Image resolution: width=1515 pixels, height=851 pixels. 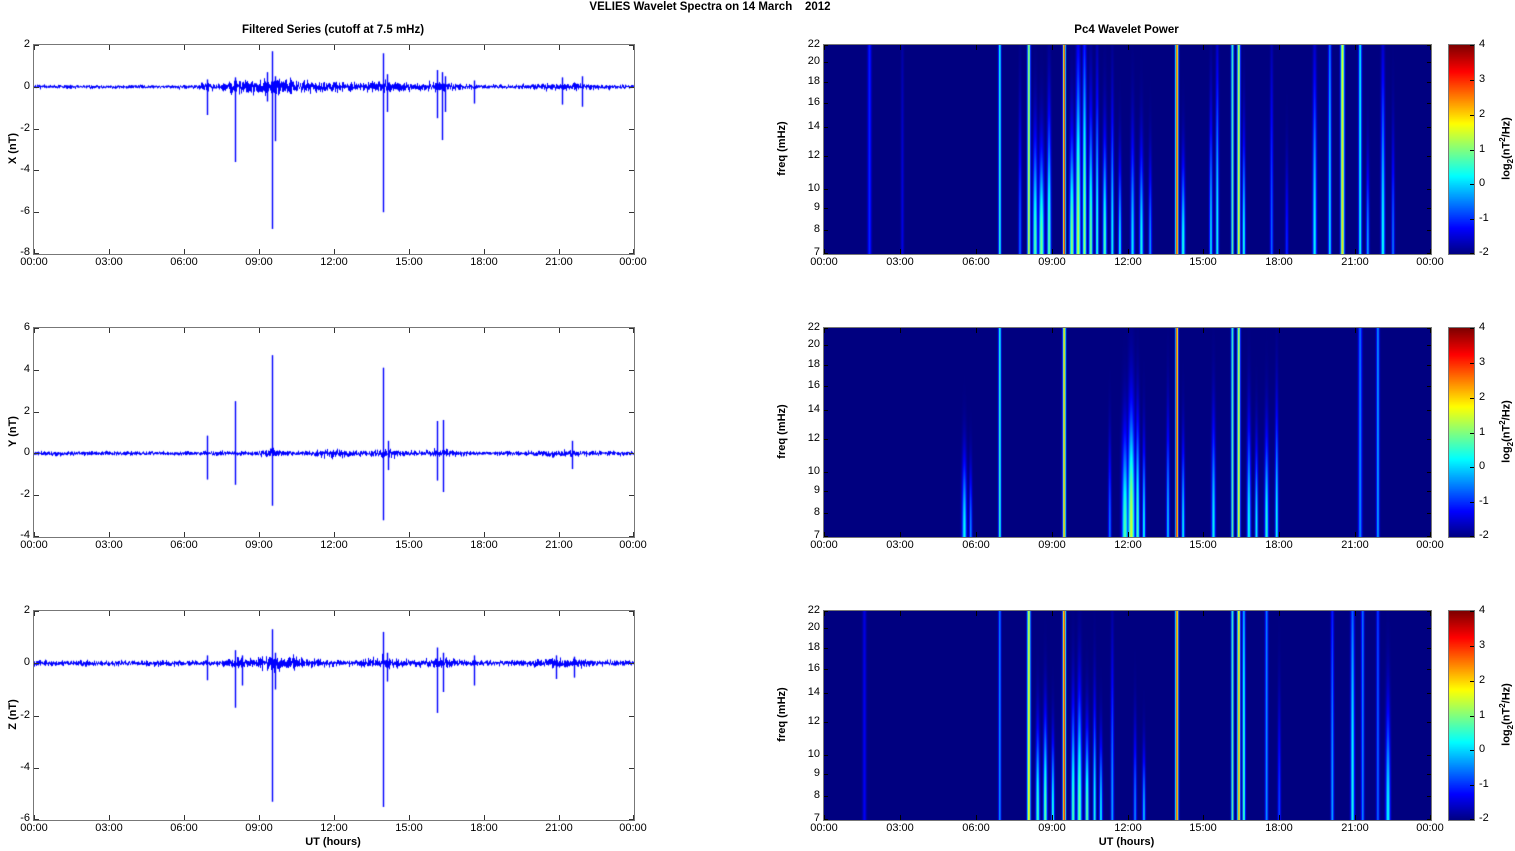 What do you see at coordinates (1506, 150) in the screenshot?
I see `colorbar-label-part: (nT` at bounding box center [1506, 150].